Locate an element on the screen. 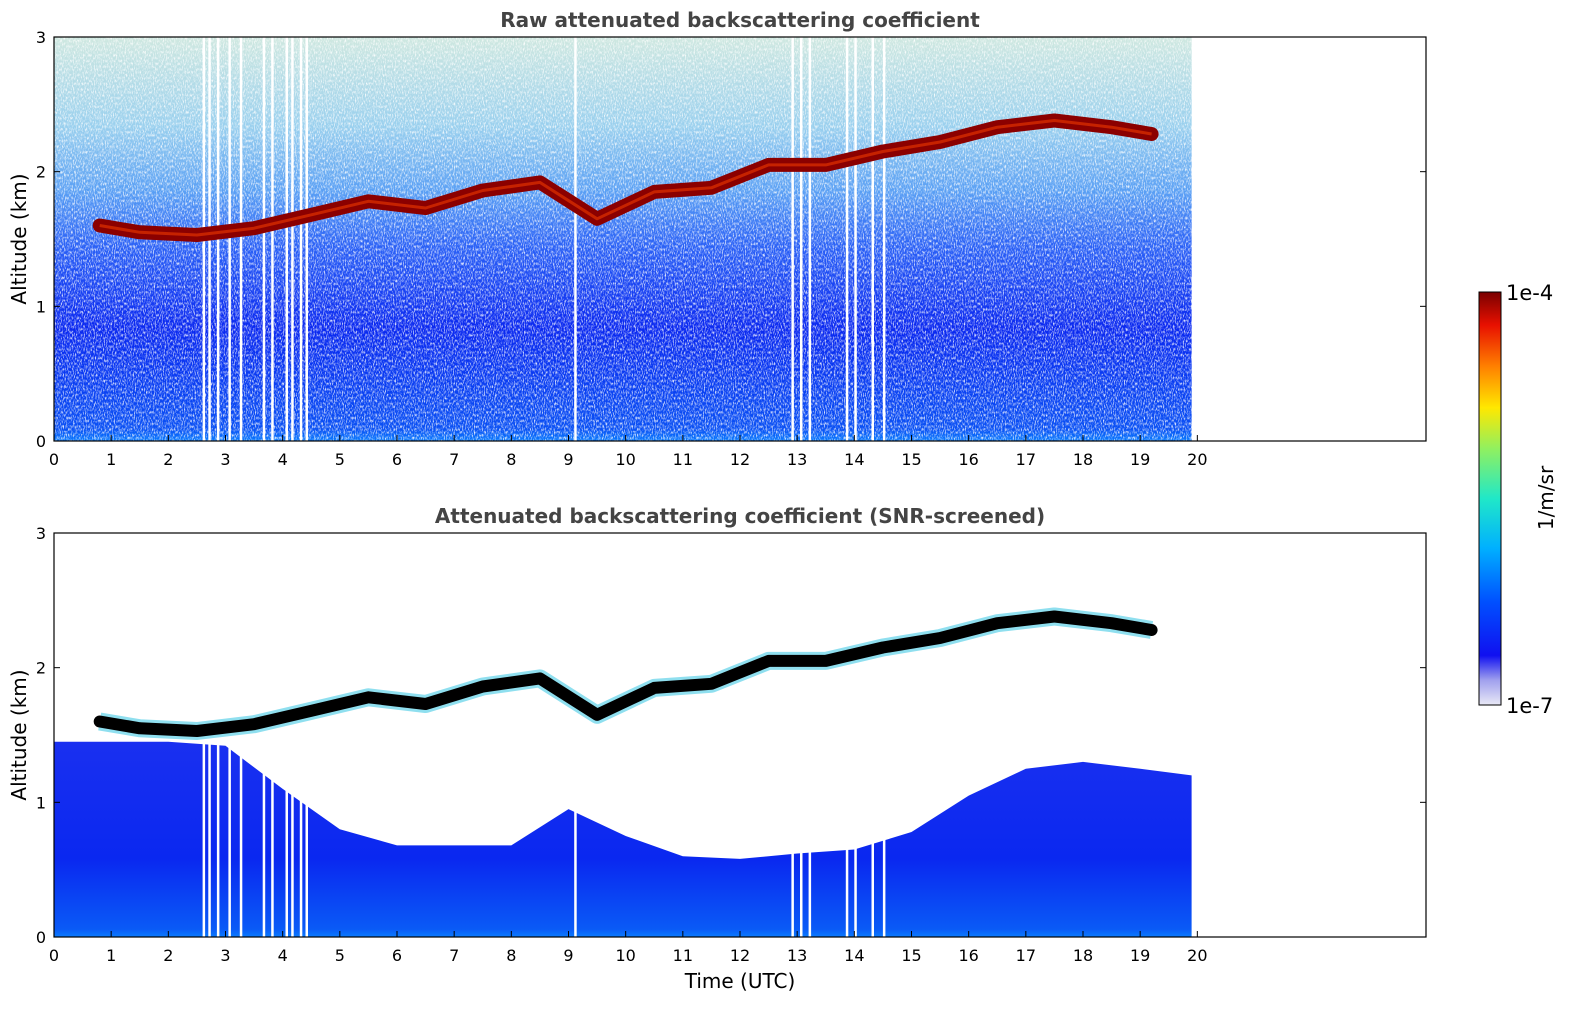  cloud-layer-edge-raw is located at coordinates (625, 178).